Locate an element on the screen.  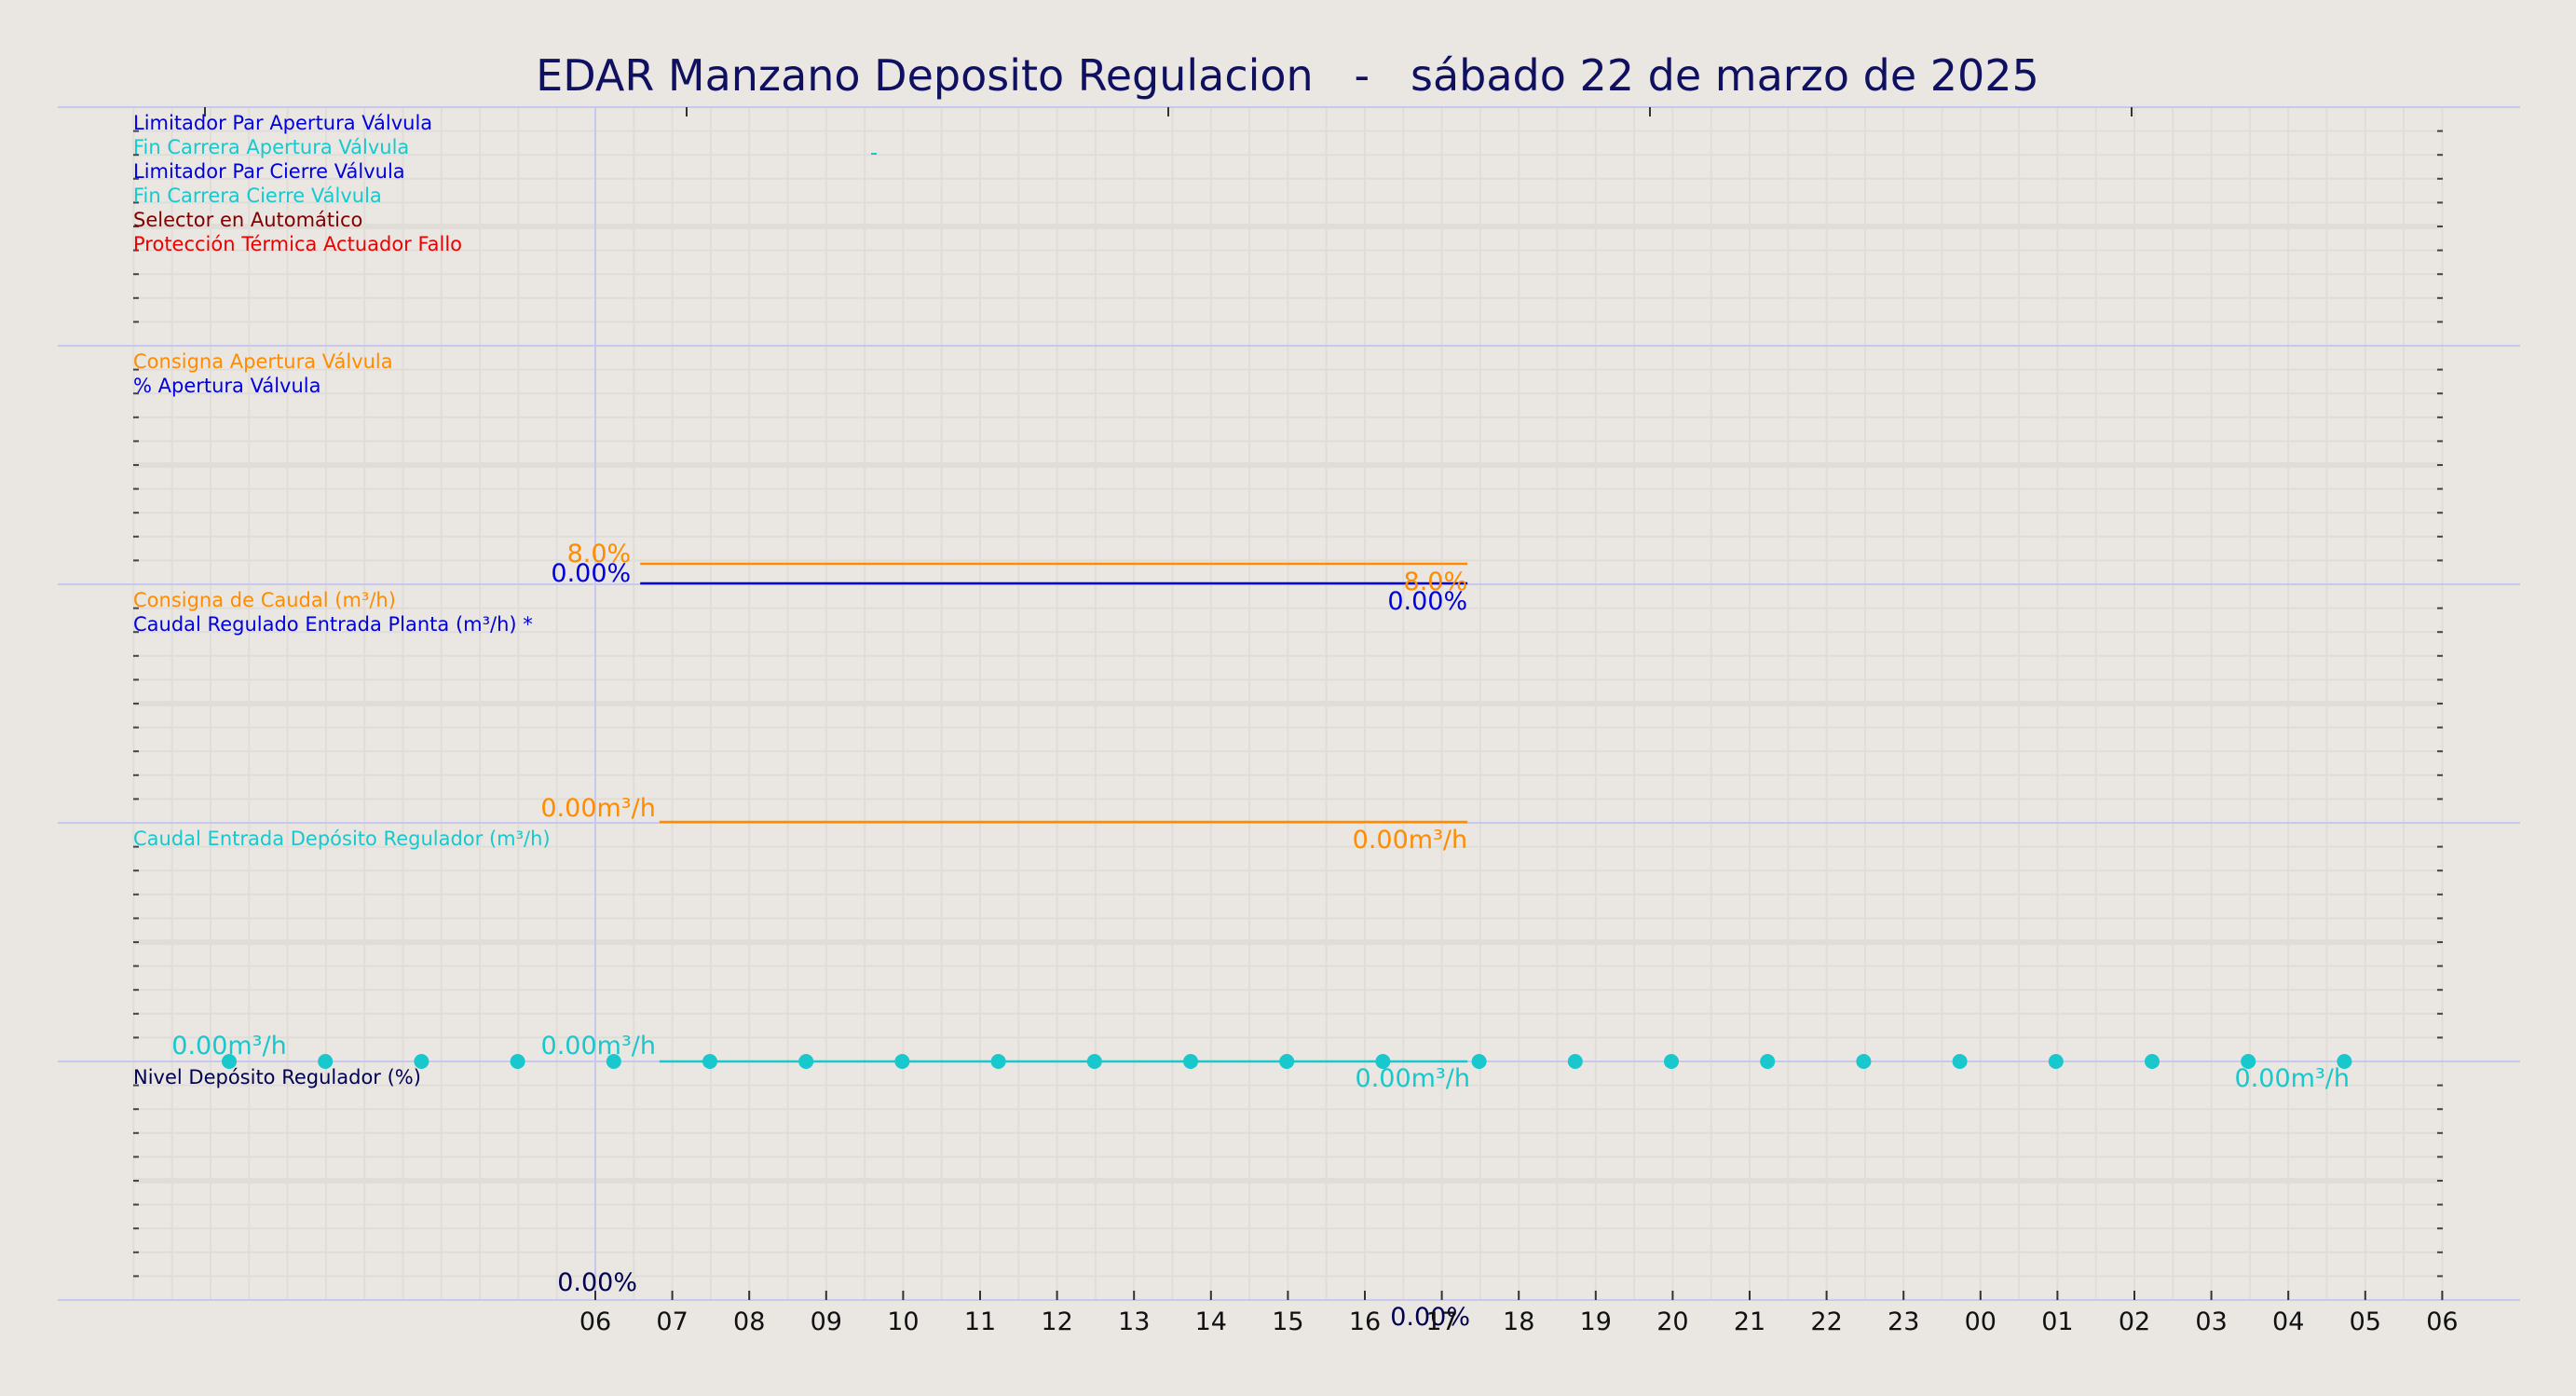
x-tick-label: 14 is located at coordinates (1211, 1321).